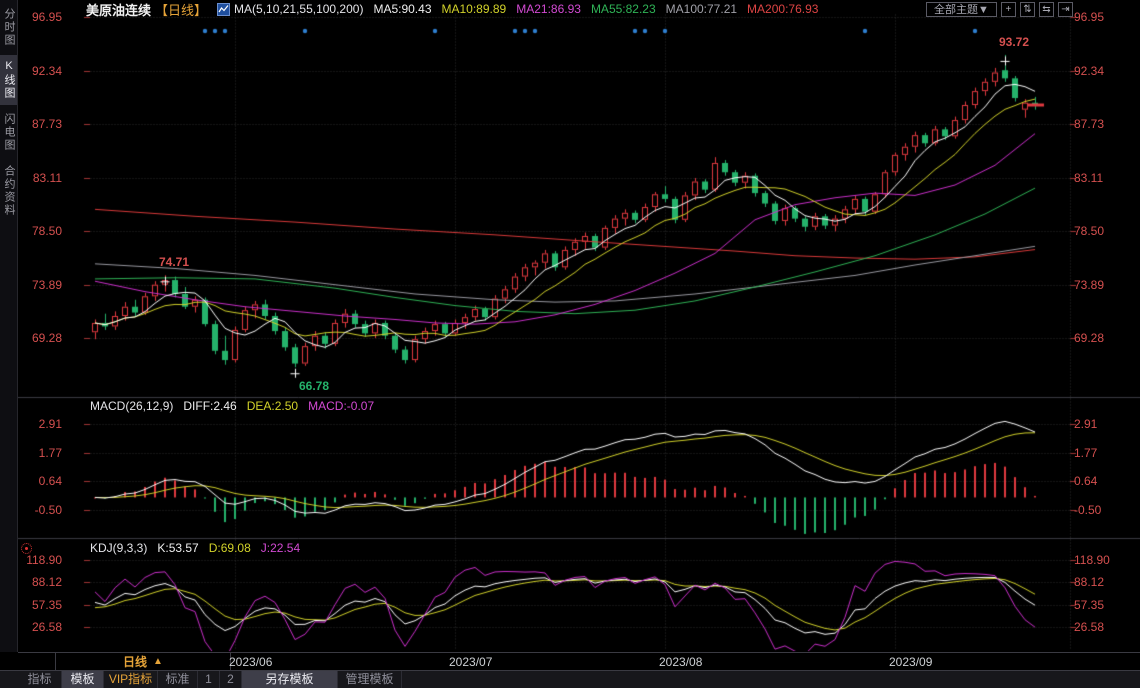 The height and width of the screenshot is (688, 1140). Describe the element at coordinates (9, 326) in the screenshot. I see `left-sidebar: 分时图 K线图 闪电图 合约资料` at that location.